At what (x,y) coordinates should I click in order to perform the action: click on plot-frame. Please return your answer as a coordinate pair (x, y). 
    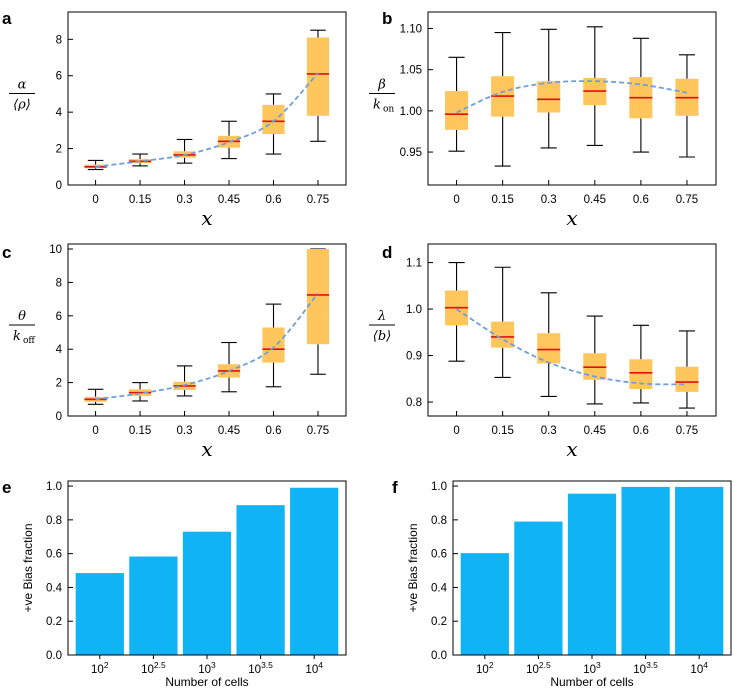
    Looking at the image, I should click on (207, 98).